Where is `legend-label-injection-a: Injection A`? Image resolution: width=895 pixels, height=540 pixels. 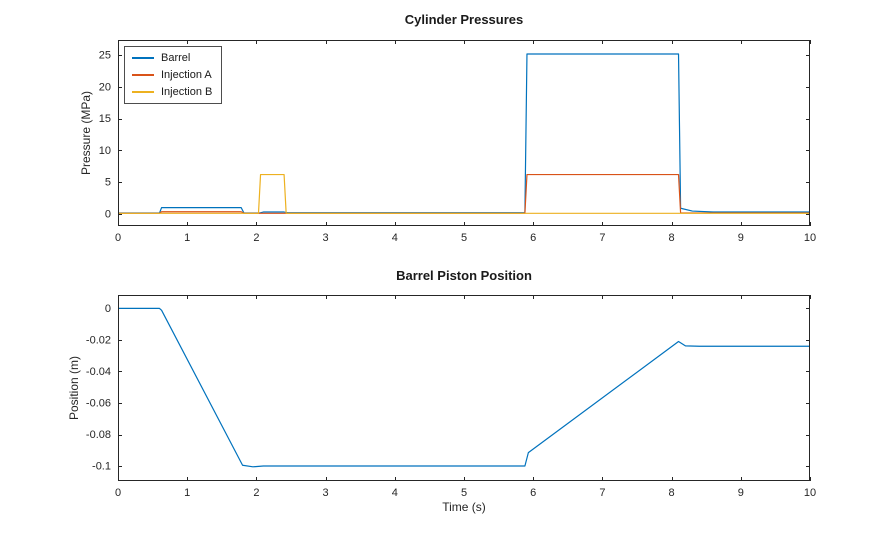 legend-label-injection-a: Injection A is located at coordinates (186, 75).